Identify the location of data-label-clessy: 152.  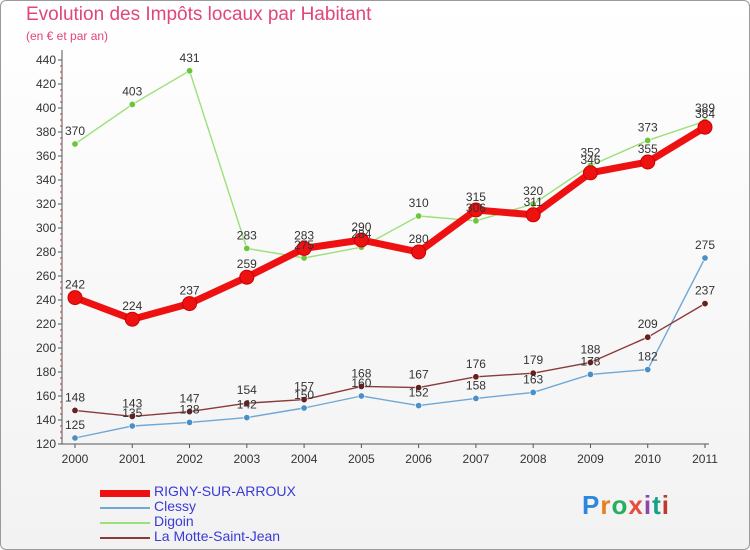
(419, 393).